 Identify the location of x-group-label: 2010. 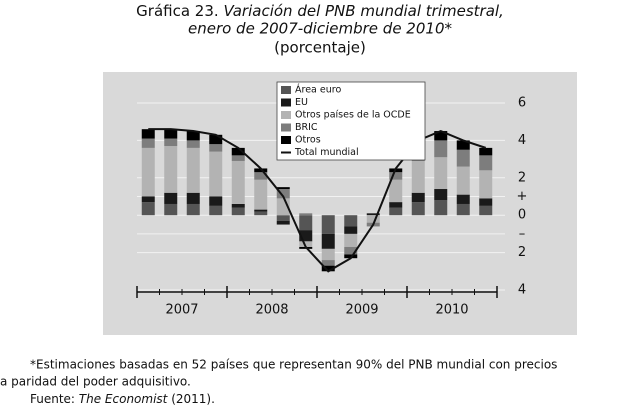
(451, 310).